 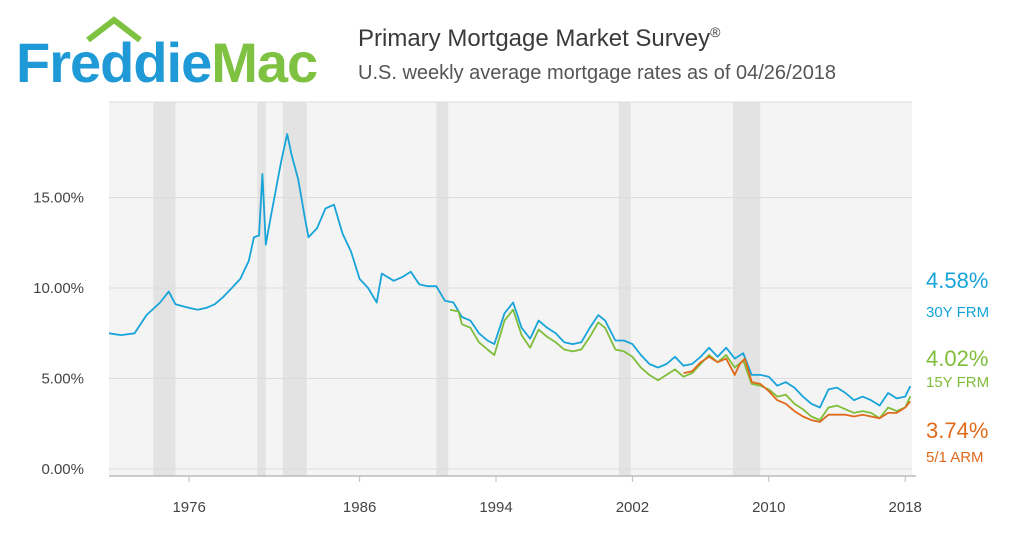 I want to click on freddie-mac-logo: FreddieMac, so click(x=167, y=54).